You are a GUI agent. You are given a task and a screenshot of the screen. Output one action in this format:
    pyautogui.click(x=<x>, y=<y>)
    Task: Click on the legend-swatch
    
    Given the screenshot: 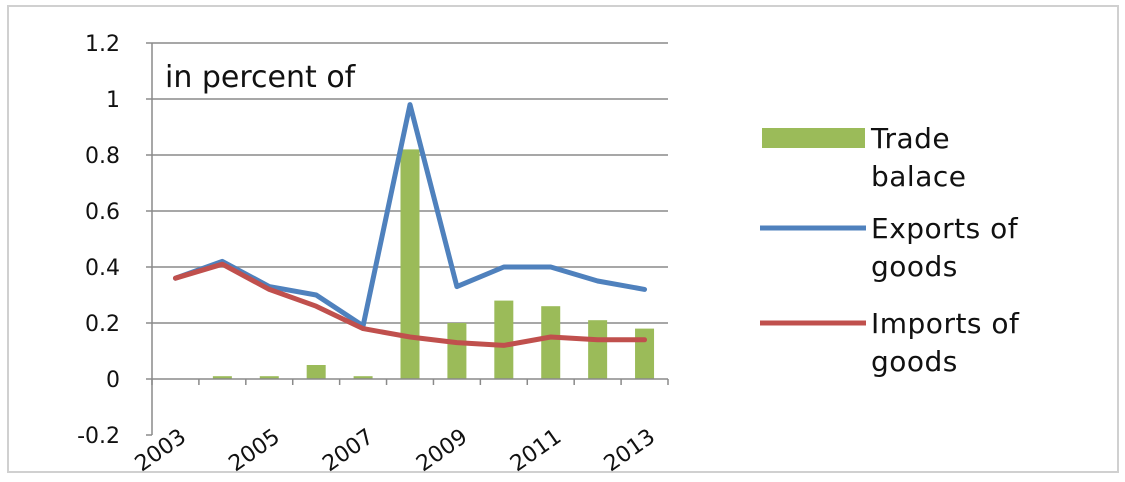 What is the action you would take?
    pyautogui.click(x=813, y=138)
    